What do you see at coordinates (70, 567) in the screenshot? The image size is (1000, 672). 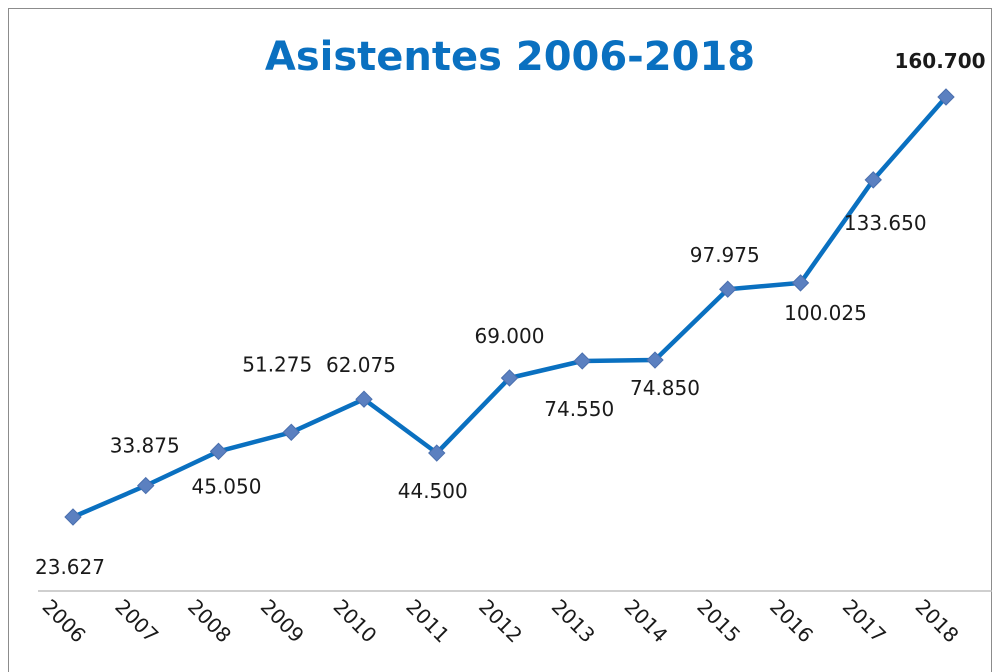 I see `data-label: 23.627` at bounding box center [70, 567].